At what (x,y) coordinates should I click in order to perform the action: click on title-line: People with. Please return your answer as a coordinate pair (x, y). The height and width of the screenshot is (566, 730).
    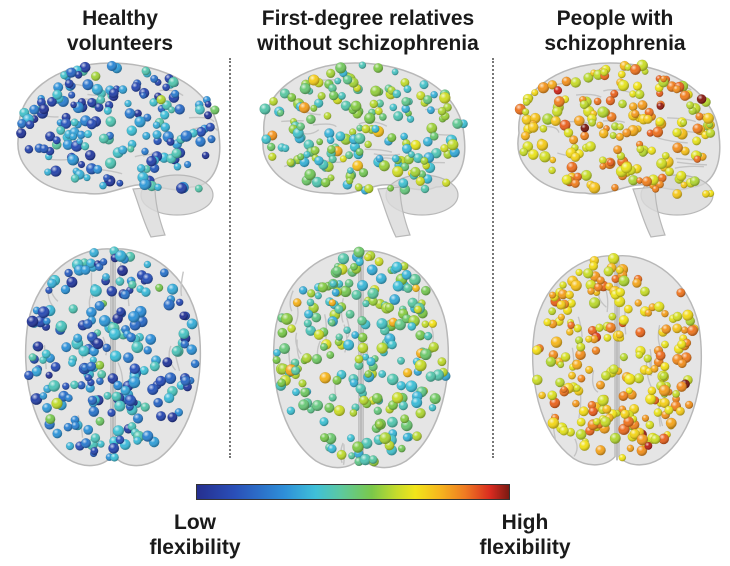
    Looking at the image, I should click on (615, 18).